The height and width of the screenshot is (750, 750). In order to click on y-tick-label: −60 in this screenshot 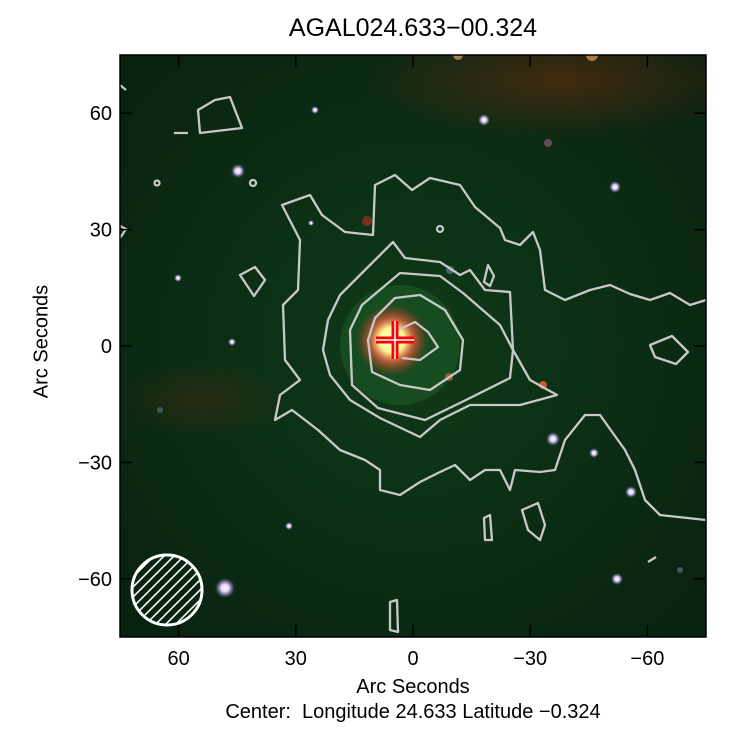, I will do `click(95, 580)`.